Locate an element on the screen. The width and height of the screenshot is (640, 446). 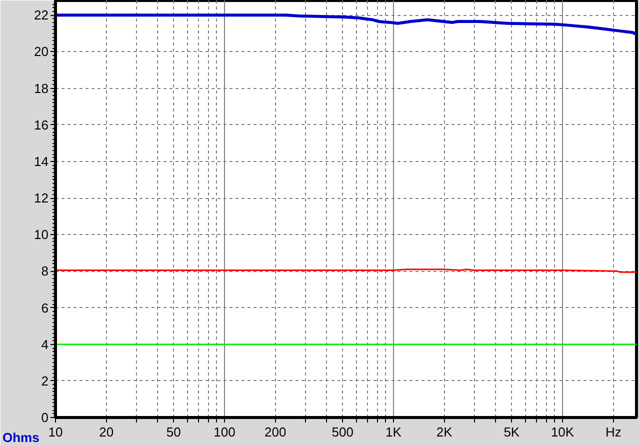
x-tick-label: Hz is located at coordinates (613, 432).